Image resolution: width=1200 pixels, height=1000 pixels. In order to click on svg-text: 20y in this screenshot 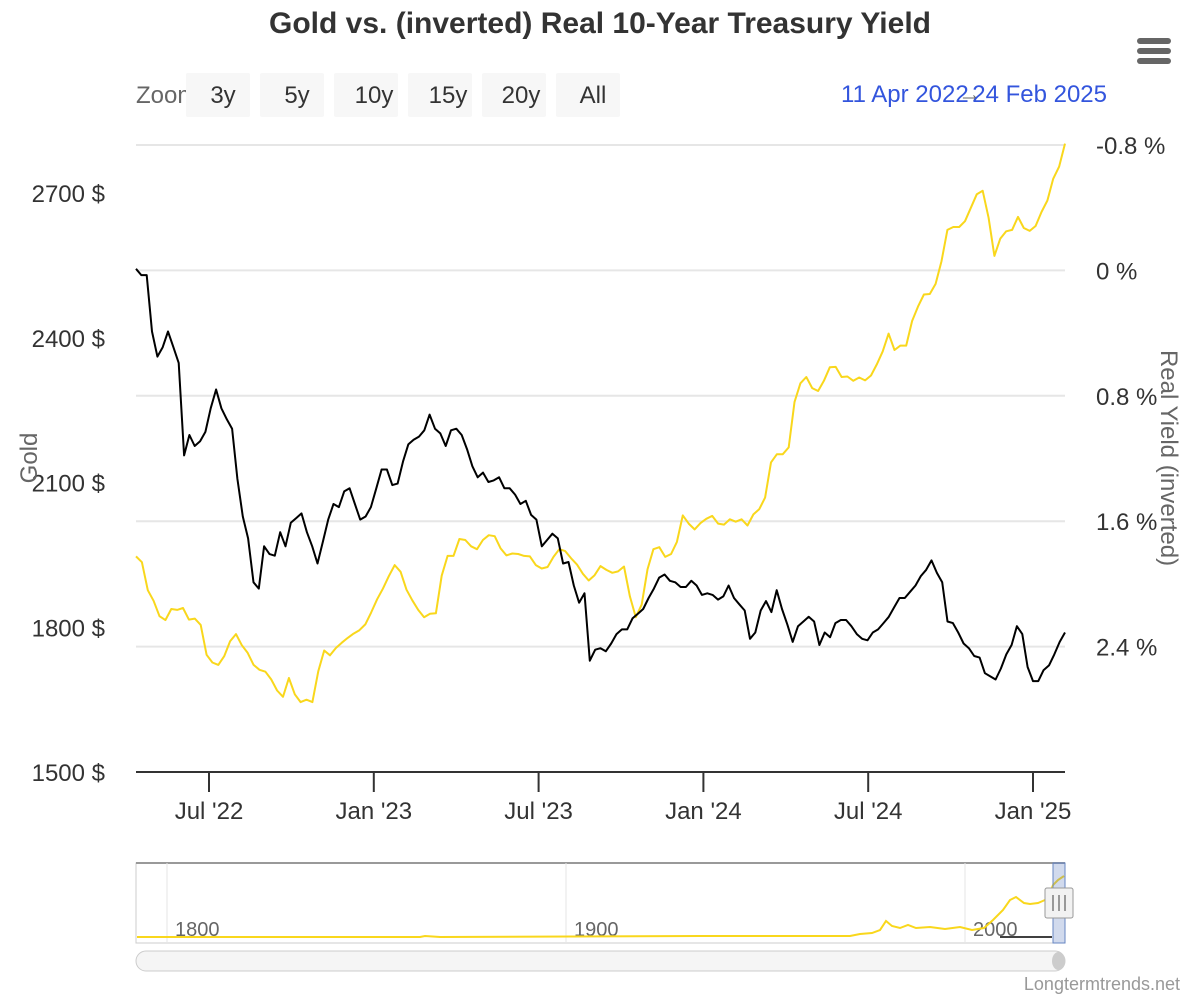, I will do `click(521, 95)`.